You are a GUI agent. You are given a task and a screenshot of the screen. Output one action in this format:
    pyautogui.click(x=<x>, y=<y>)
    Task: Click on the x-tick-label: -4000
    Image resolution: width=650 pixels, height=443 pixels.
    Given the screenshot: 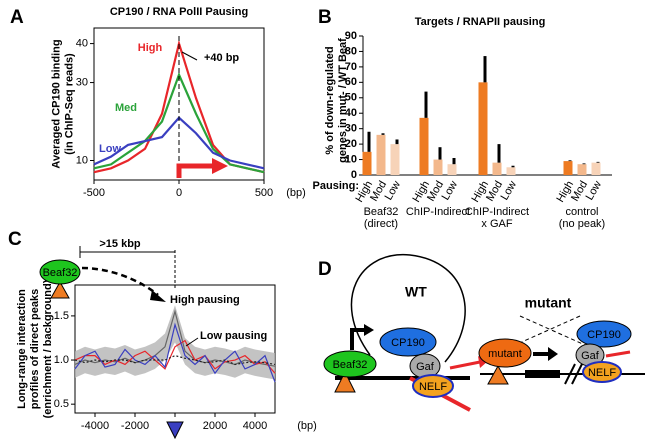 What is the action you would take?
    pyautogui.click(x=95, y=426)
    